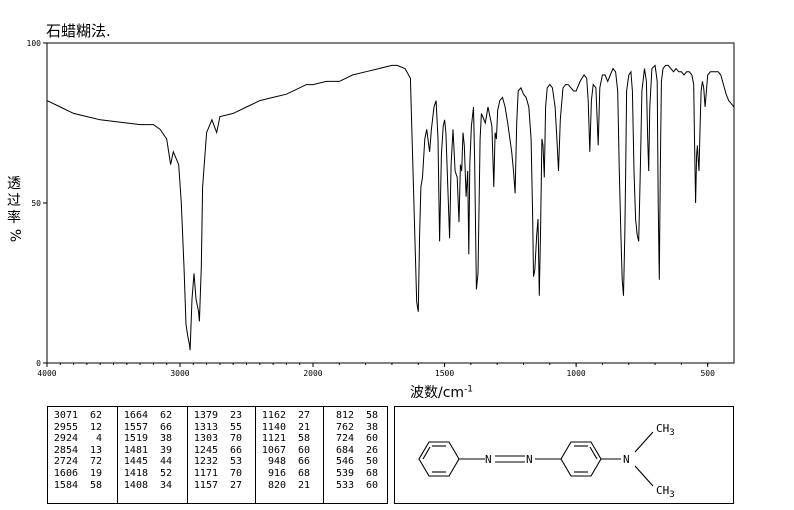 The width and height of the screenshot is (794, 510). Describe the element at coordinates (344, 439) in the screenshot. I see `peak-wavenumber: 724` at that location.